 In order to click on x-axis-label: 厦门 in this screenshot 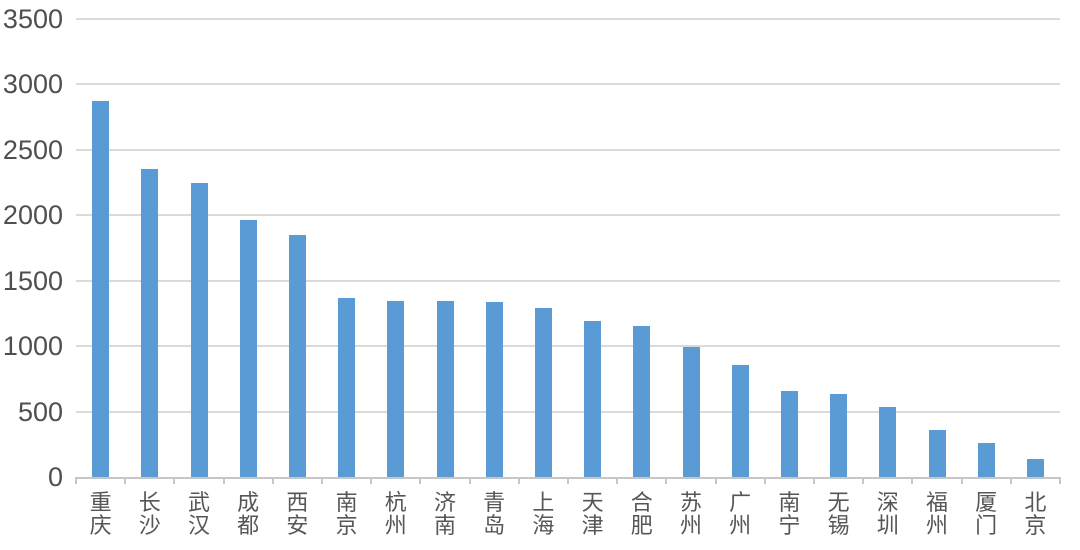, I will do `click(986, 515)`.